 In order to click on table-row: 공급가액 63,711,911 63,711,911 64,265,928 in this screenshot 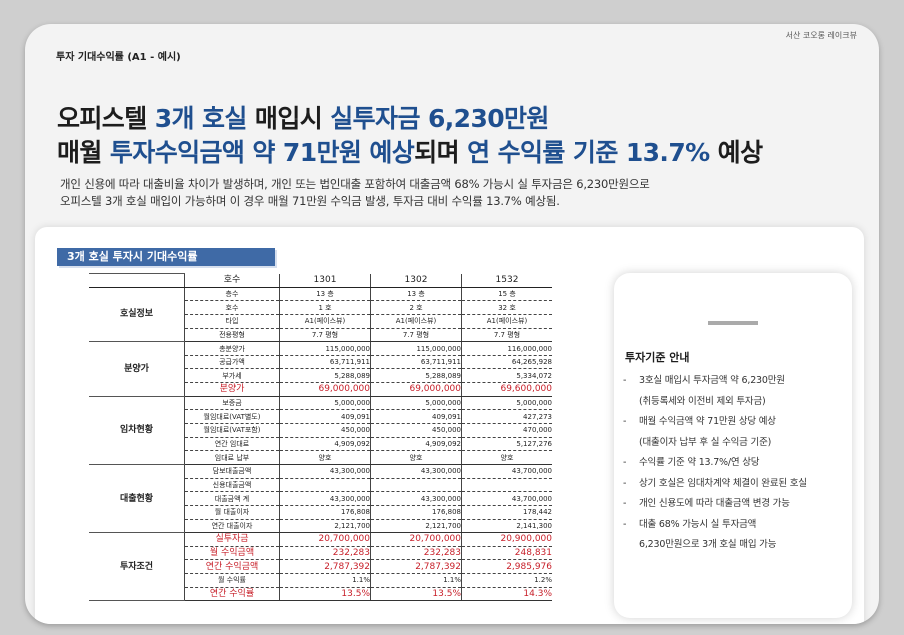, I will do `click(320, 362)`.